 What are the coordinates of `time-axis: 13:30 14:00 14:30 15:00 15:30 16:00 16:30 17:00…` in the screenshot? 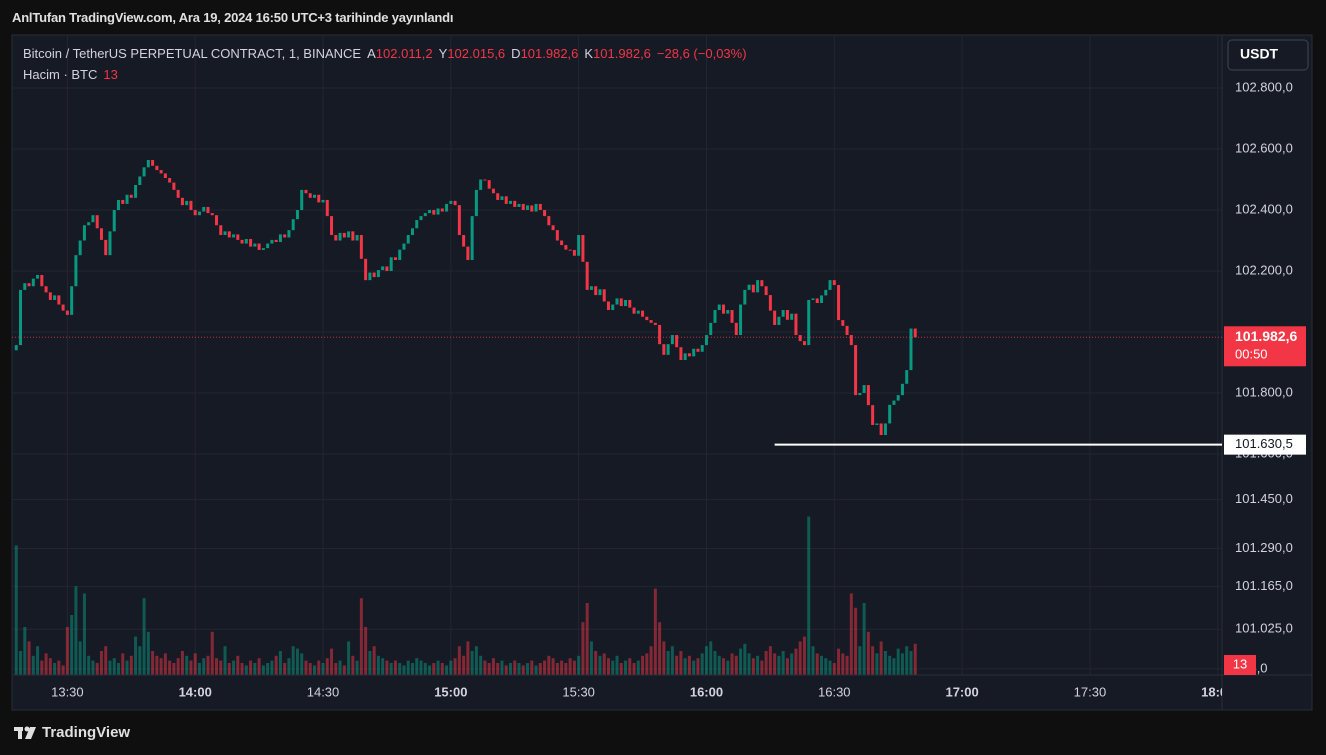 It's located at (636, 691).